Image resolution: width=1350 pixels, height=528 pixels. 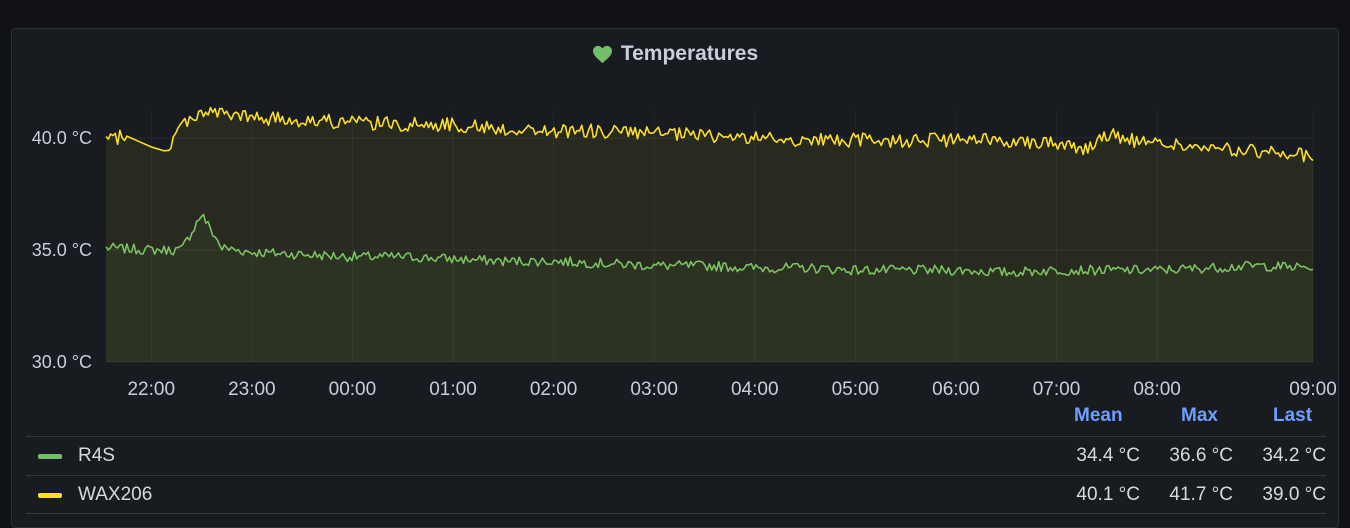 What do you see at coordinates (956, 389) in the screenshot?
I see `x-tick-label: 06:00` at bounding box center [956, 389].